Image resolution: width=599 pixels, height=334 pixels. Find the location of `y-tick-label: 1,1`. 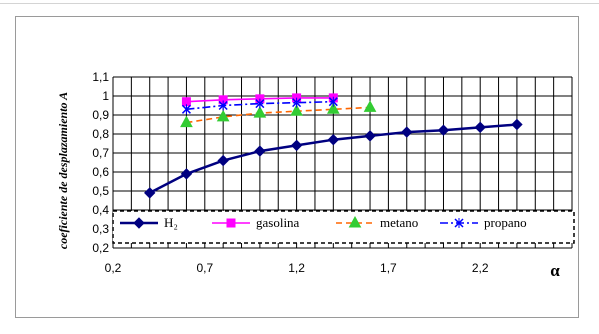

y-tick-label: 1,1 is located at coordinates (100, 77).